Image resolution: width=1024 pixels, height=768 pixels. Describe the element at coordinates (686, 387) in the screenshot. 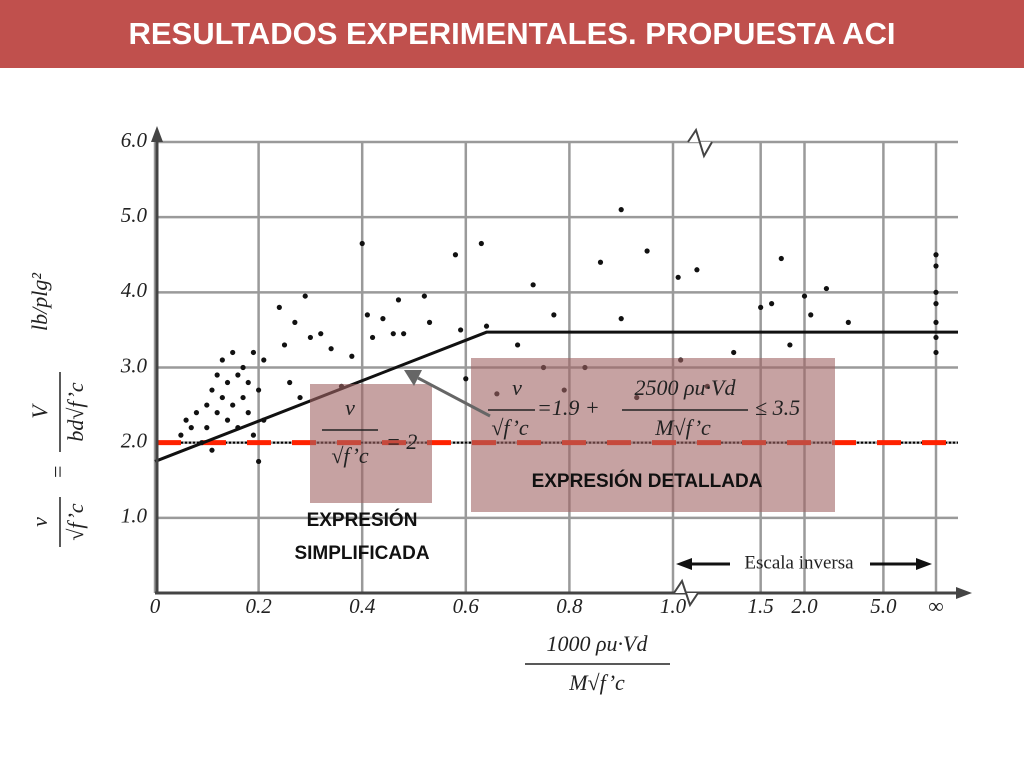

I see `formula-part: 2500 ρu·Vd` at that location.